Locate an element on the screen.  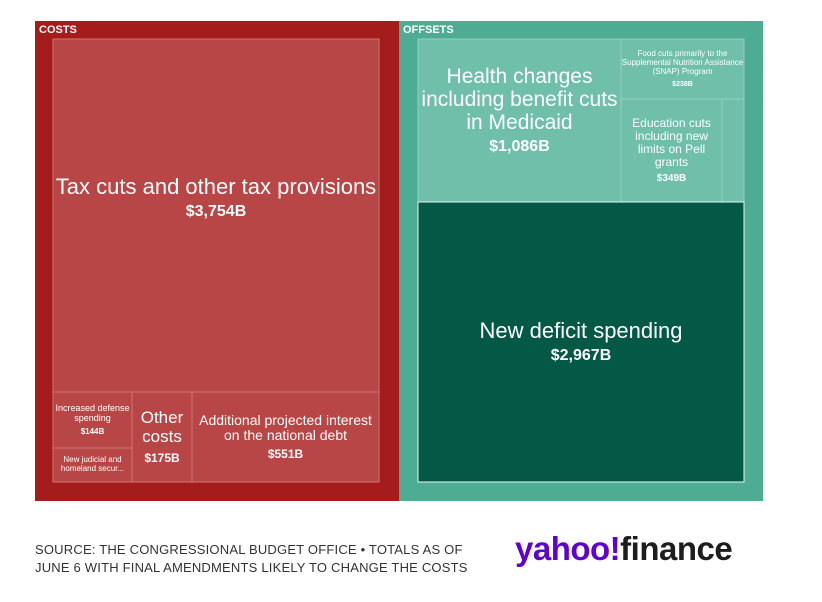
defense-value: $144B is located at coordinates (92, 432).